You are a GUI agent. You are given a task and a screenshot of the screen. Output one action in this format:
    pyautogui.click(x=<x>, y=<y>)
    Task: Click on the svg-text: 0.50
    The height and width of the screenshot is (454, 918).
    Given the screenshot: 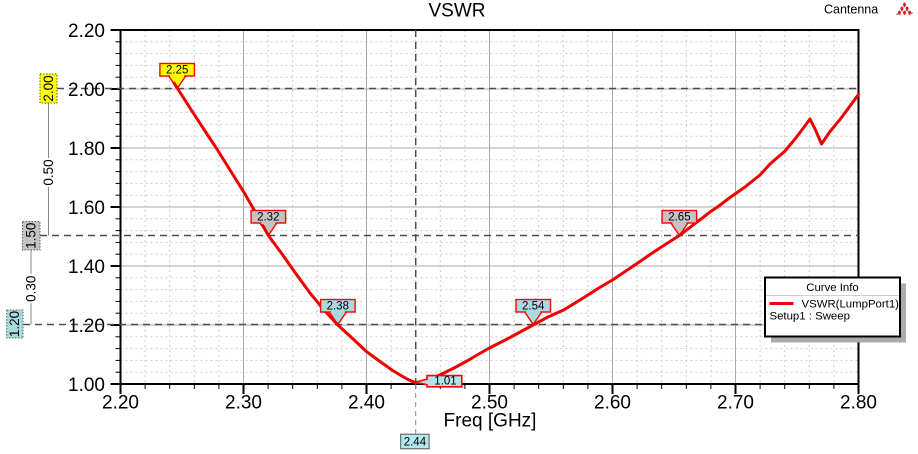 What is the action you would take?
    pyautogui.click(x=48, y=172)
    